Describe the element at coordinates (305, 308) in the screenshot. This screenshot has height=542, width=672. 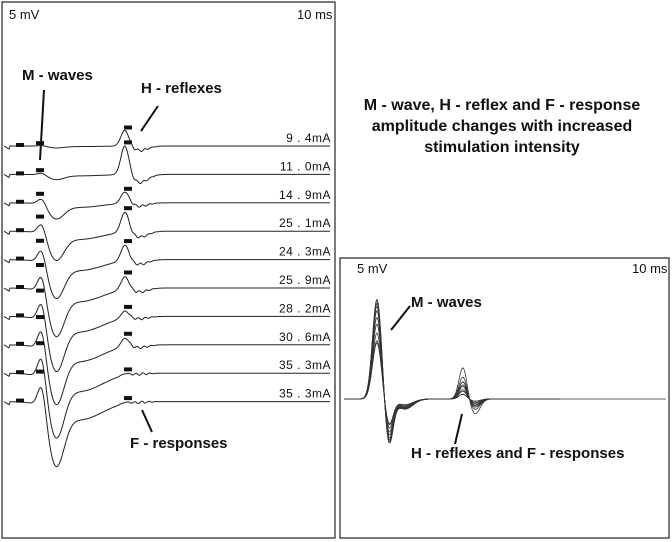
I see `stimulus-intensity-label: 28 . 2mA` at that location.